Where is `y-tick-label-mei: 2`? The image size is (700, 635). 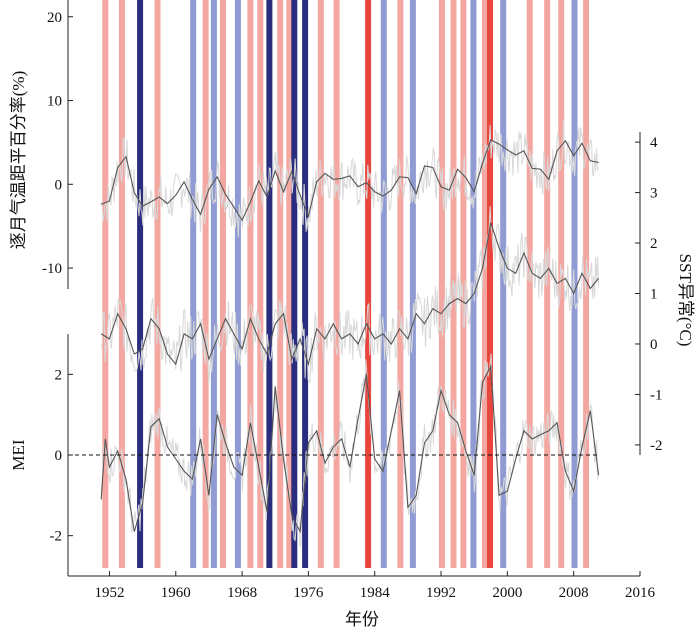 y-tick-label-mei: 2 is located at coordinates (59, 375).